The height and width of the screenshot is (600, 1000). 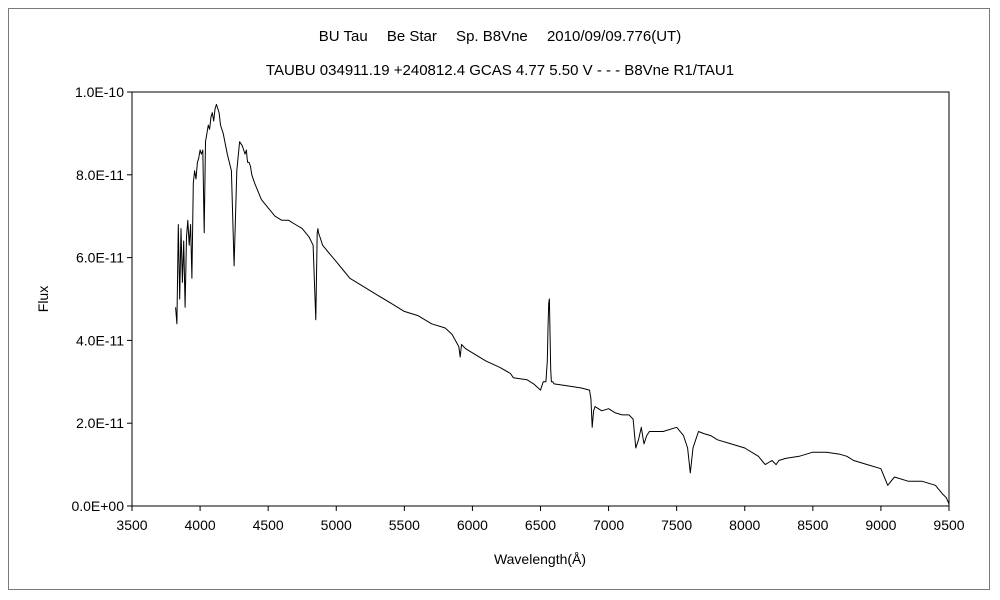 I want to click on x-tick-label: 9000, so click(x=880, y=525).